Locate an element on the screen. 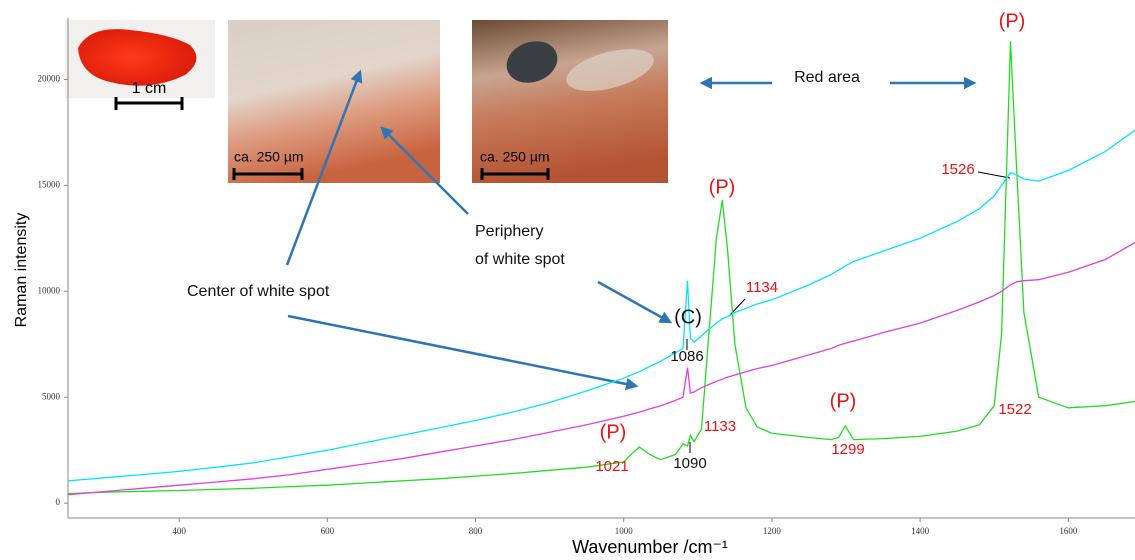 This screenshot has width=1135, height=560. x-tick-label: 400 is located at coordinates (179, 531).